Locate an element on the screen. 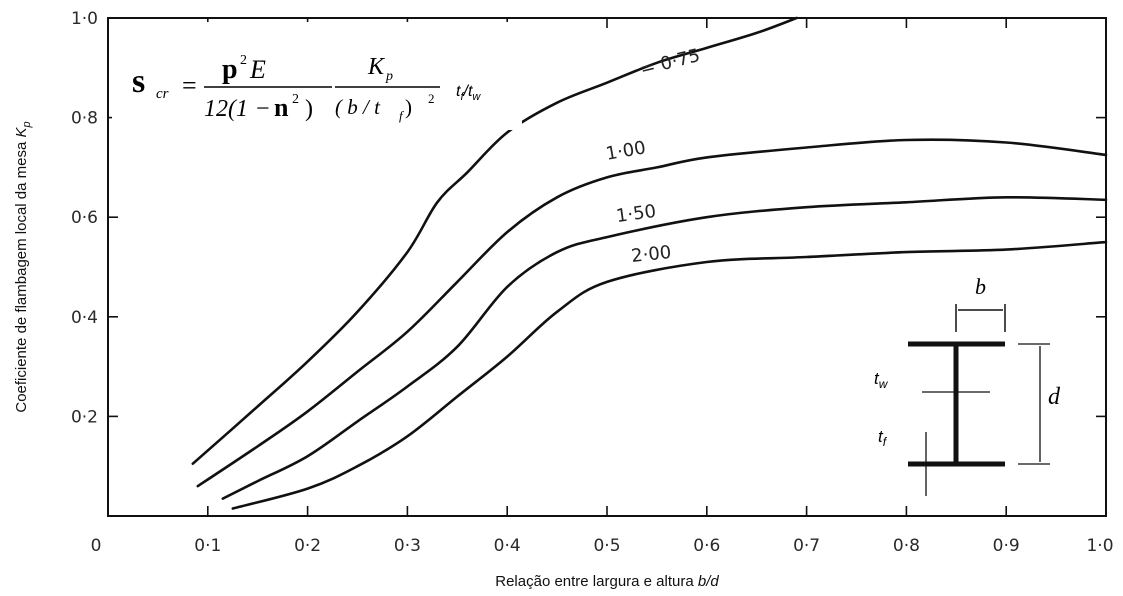  y-tick-label: 0·4 is located at coordinates (84, 318).